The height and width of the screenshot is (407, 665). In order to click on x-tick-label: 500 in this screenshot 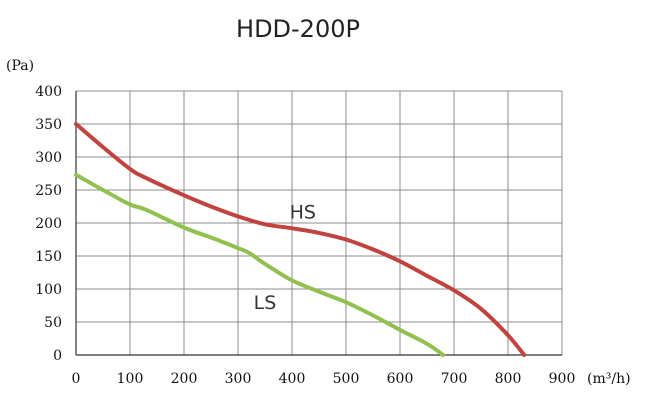, I will do `click(346, 379)`.